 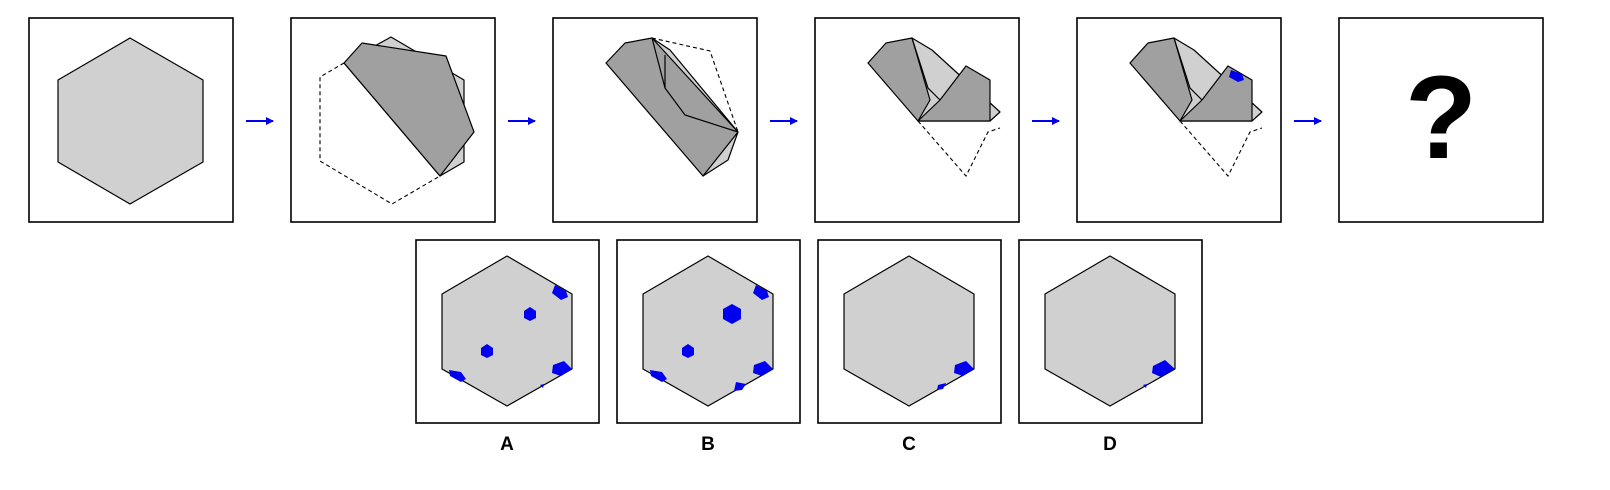 I want to click on question-mark: ?, so click(x=1441, y=118).